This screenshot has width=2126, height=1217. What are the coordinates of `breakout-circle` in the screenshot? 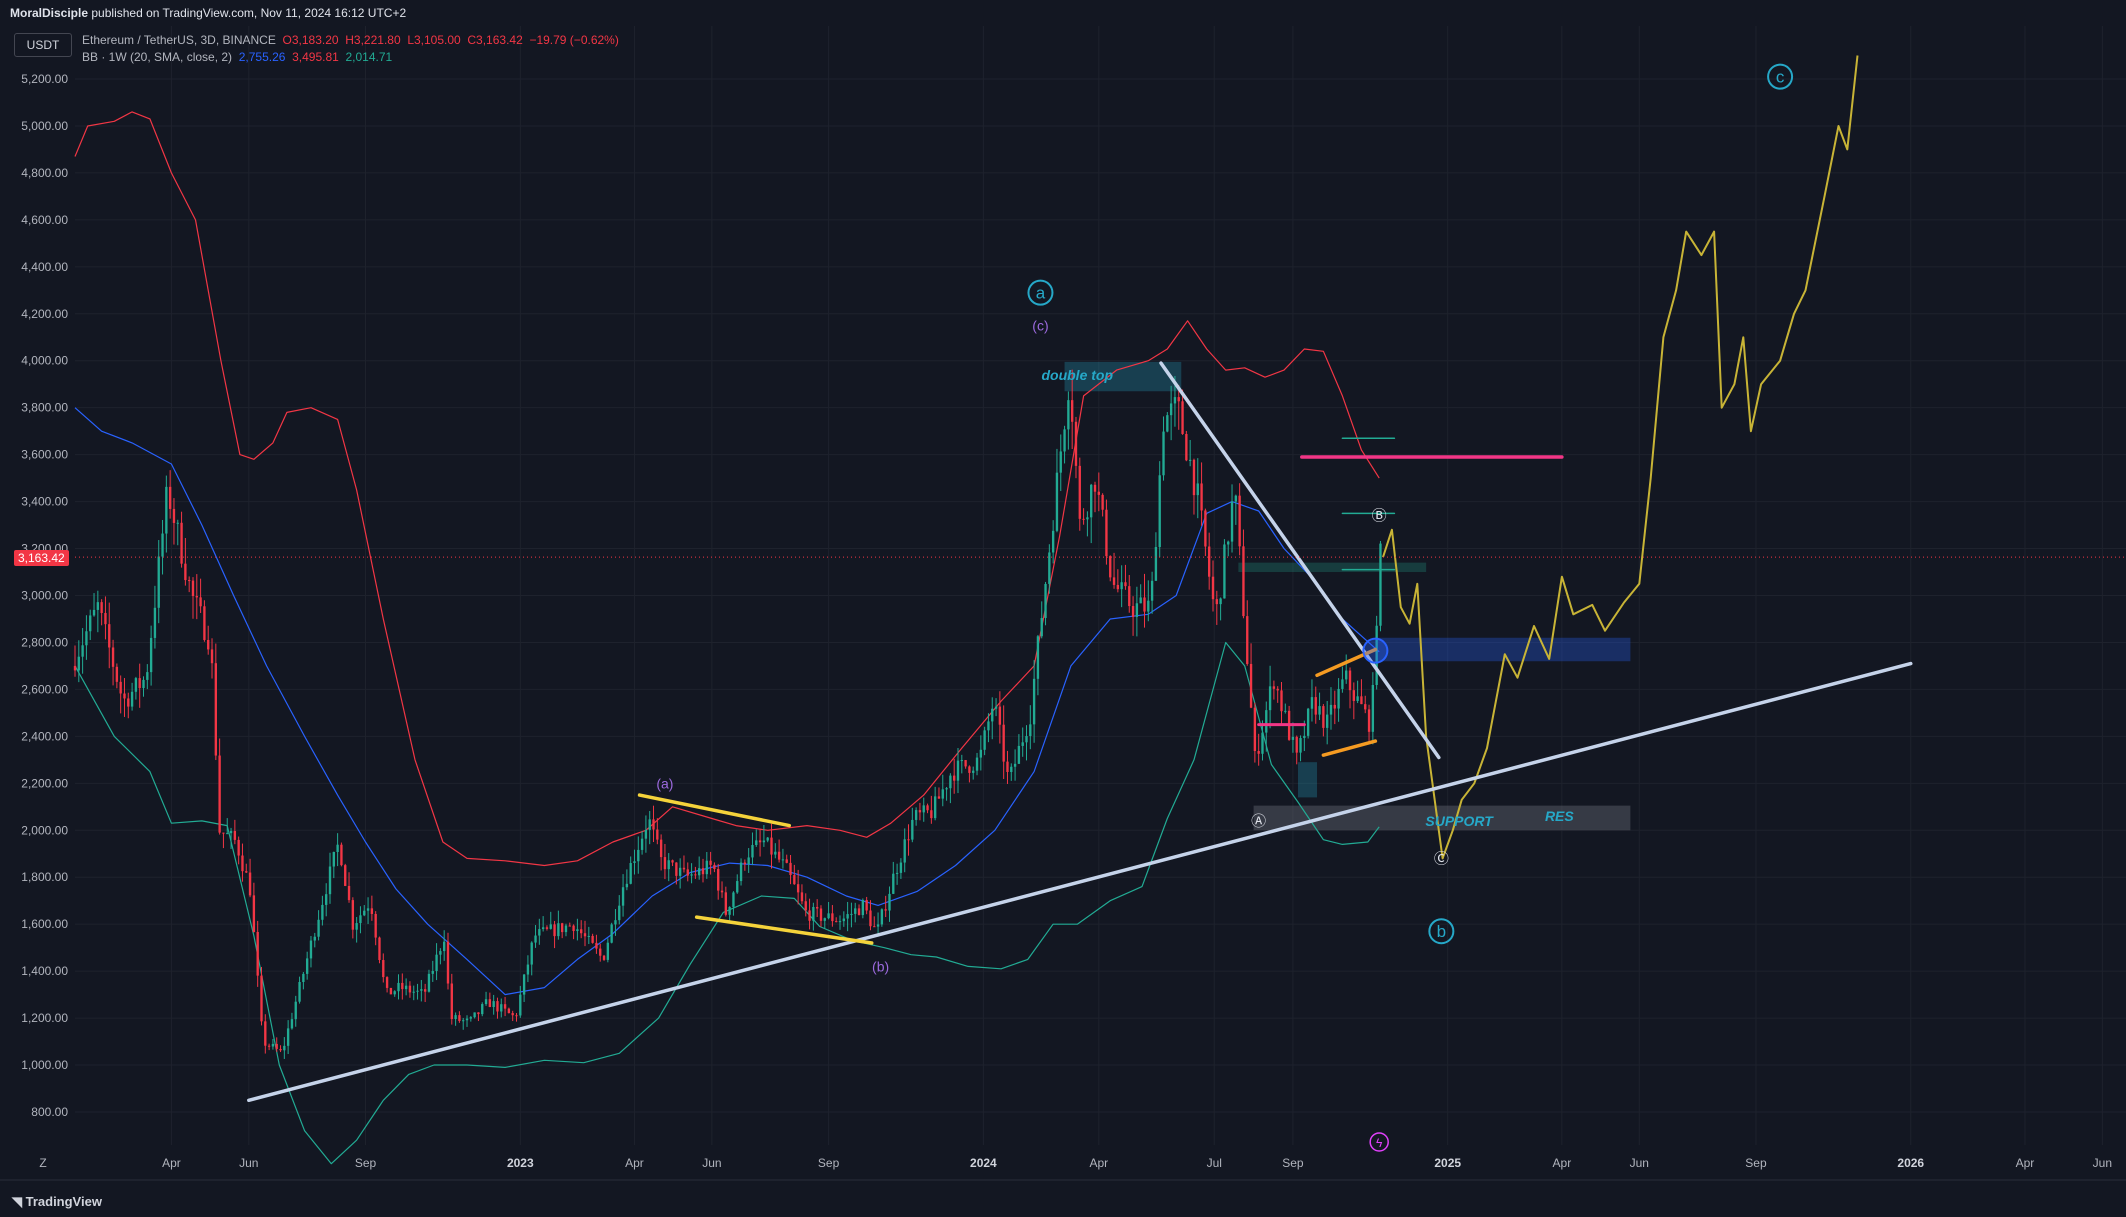 It's located at (1375, 650).